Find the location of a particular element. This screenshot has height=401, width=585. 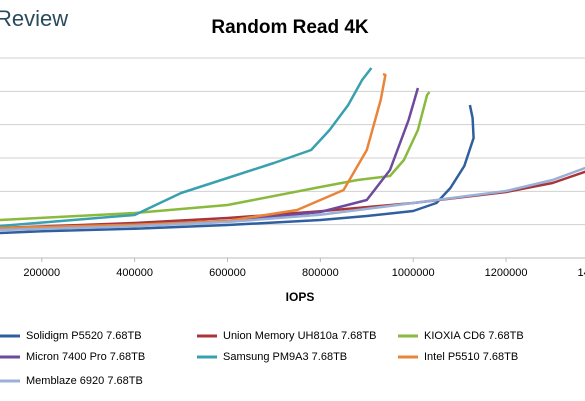

x-tick-label: 1400000 is located at coordinates (581, 273).